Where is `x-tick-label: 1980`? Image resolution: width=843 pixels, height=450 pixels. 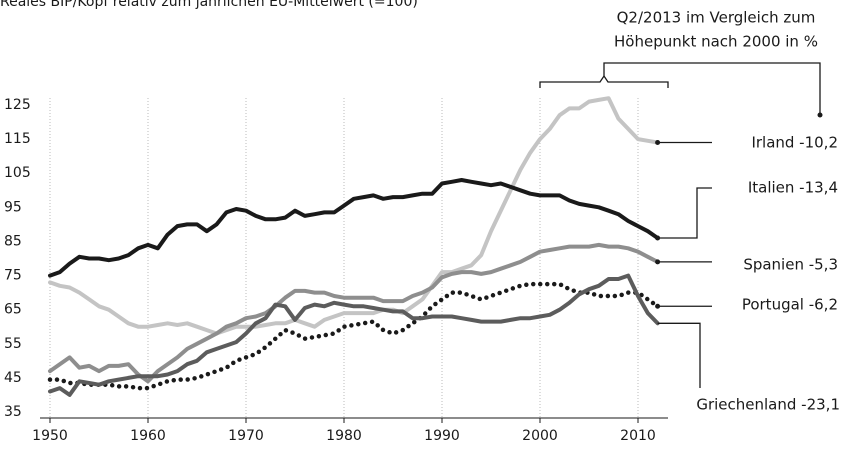
x-tick-label: 1980 is located at coordinates (344, 436).